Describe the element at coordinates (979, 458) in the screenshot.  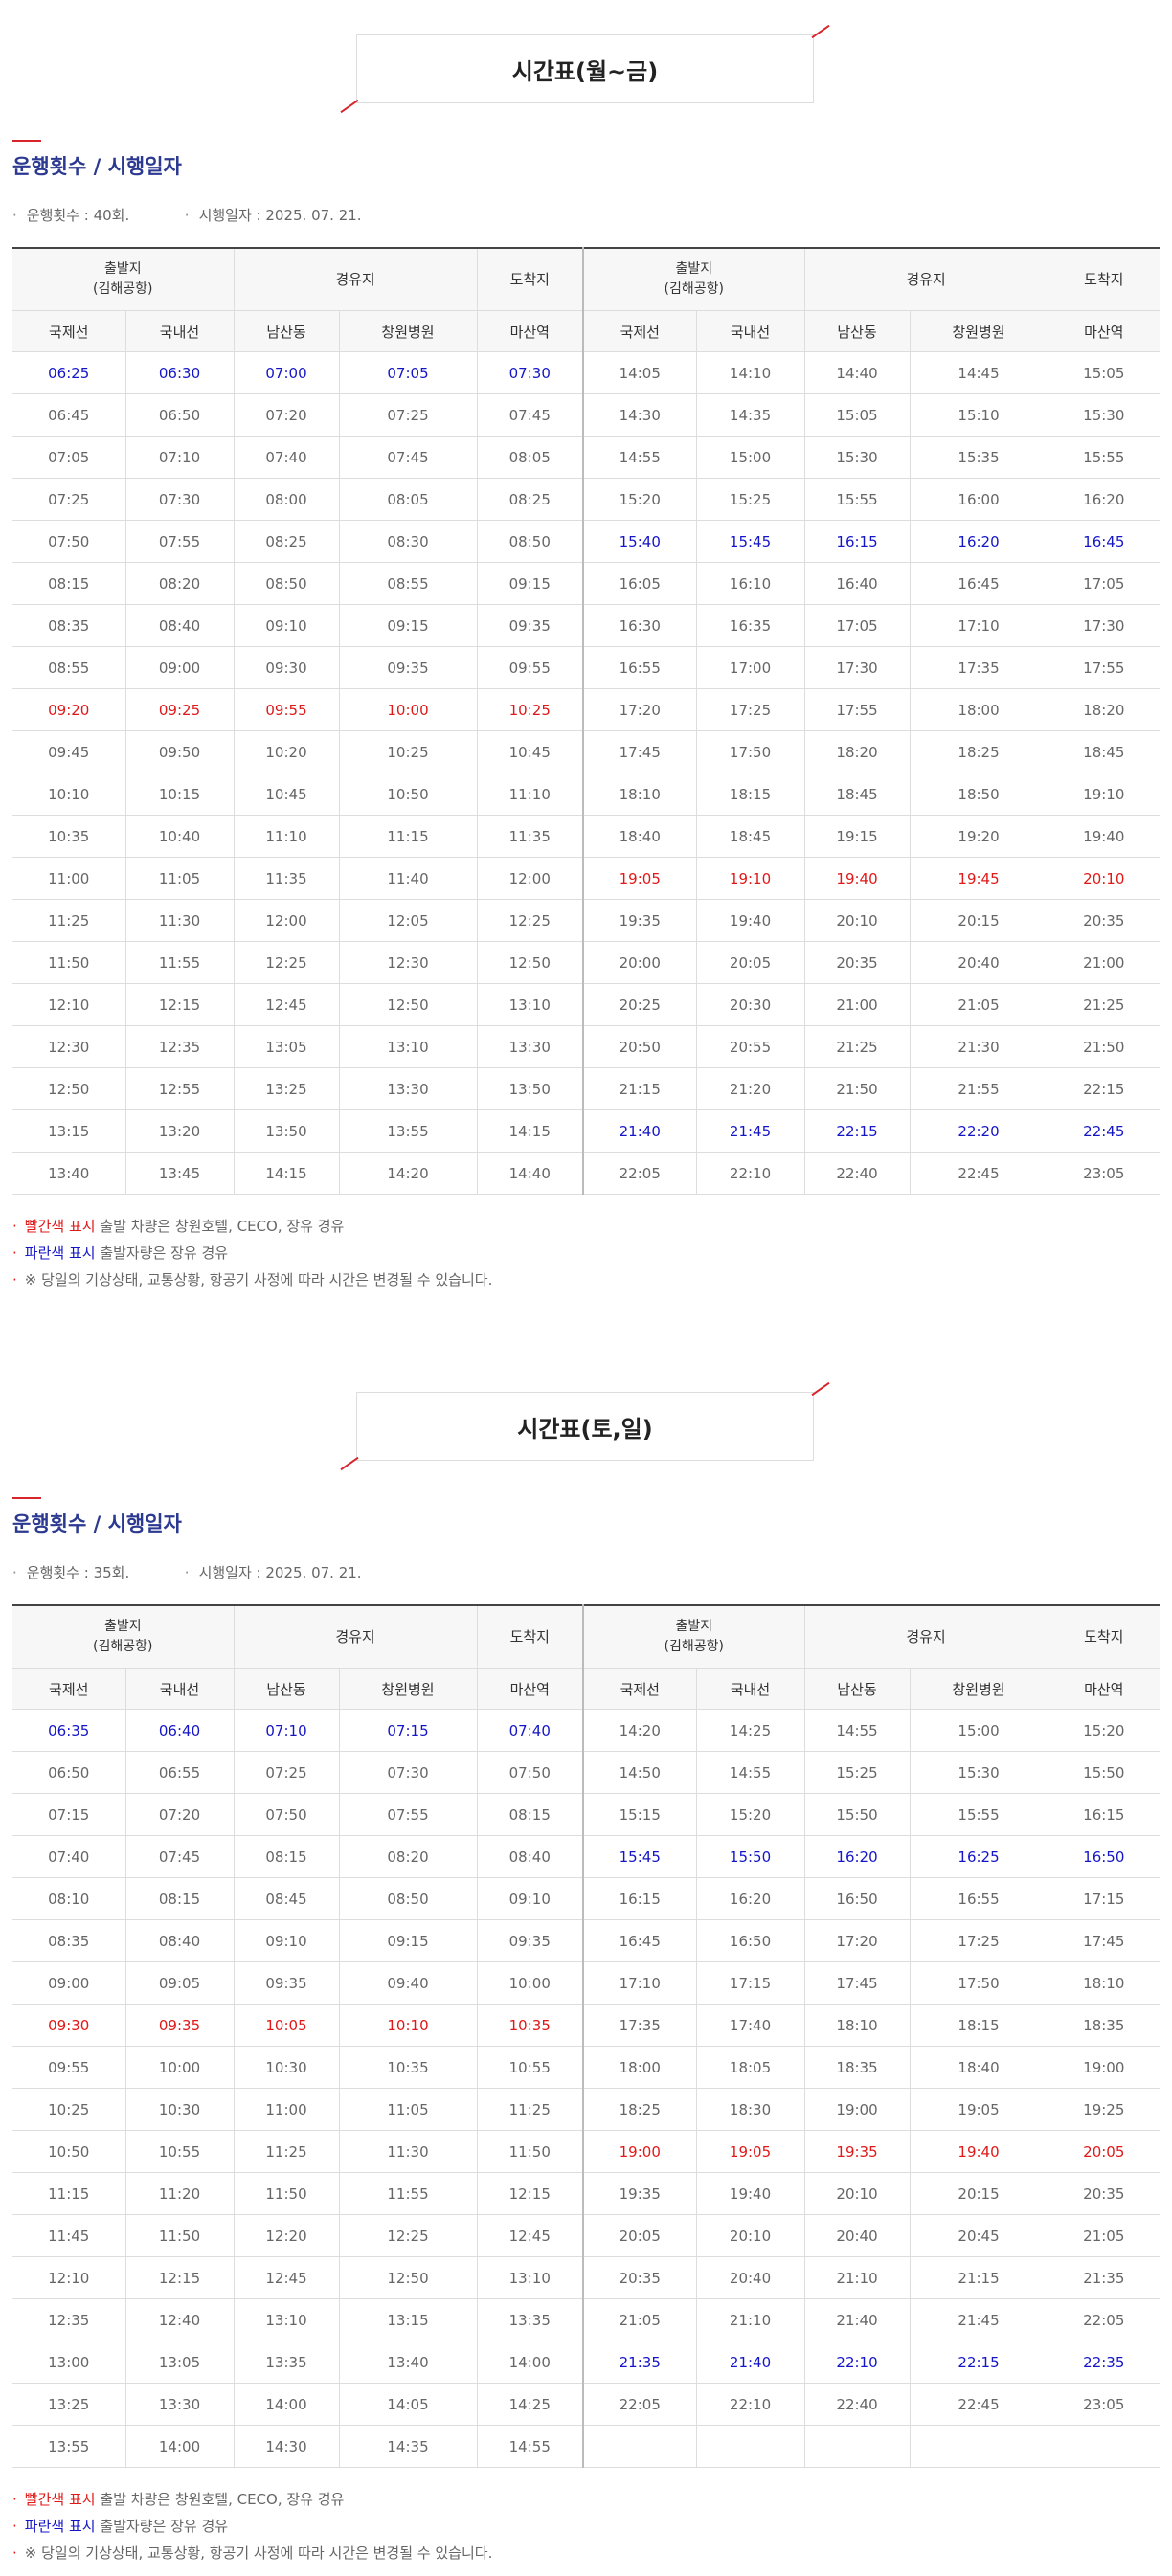
I see `time-cell: 15:35` at that location.